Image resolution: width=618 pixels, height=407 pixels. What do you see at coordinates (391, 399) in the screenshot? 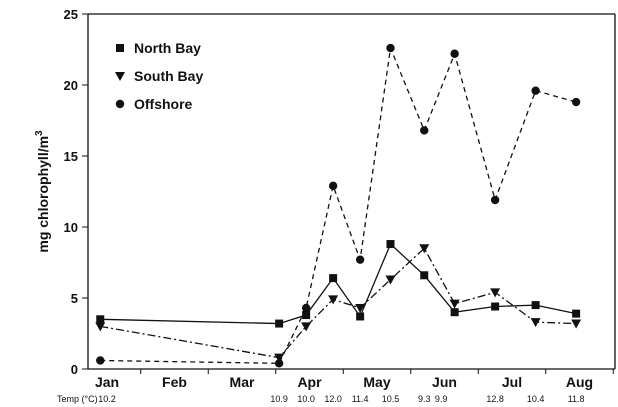
I see `temp-value: 10.5` at bounding box center [391, 399].